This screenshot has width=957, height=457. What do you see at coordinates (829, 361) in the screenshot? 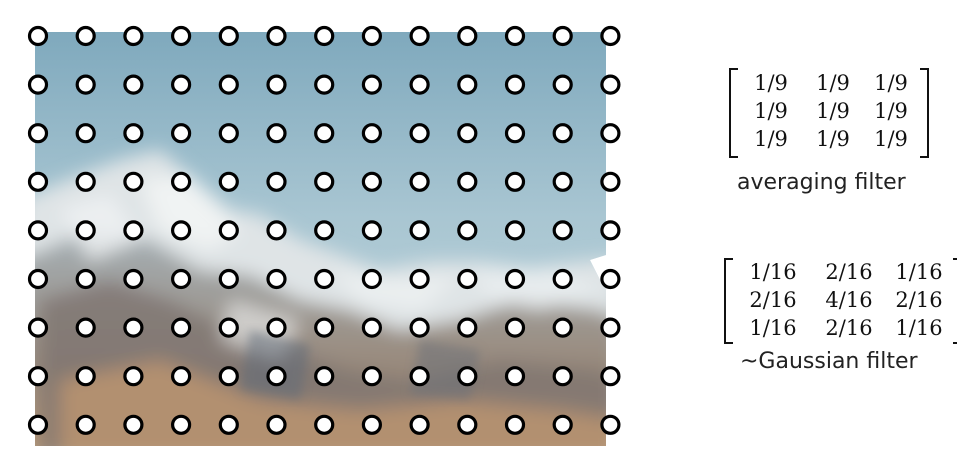
I see `gaussian-filter-caption: ~Gaussian filter` at bounding box center [829, 361].